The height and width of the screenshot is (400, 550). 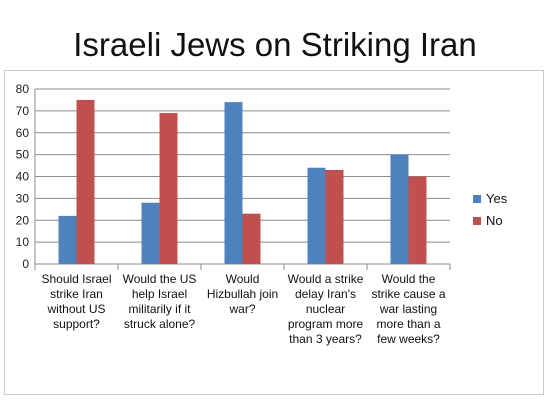 I want to click on category-label-line: strike Iran, so click(x=76, y=294).